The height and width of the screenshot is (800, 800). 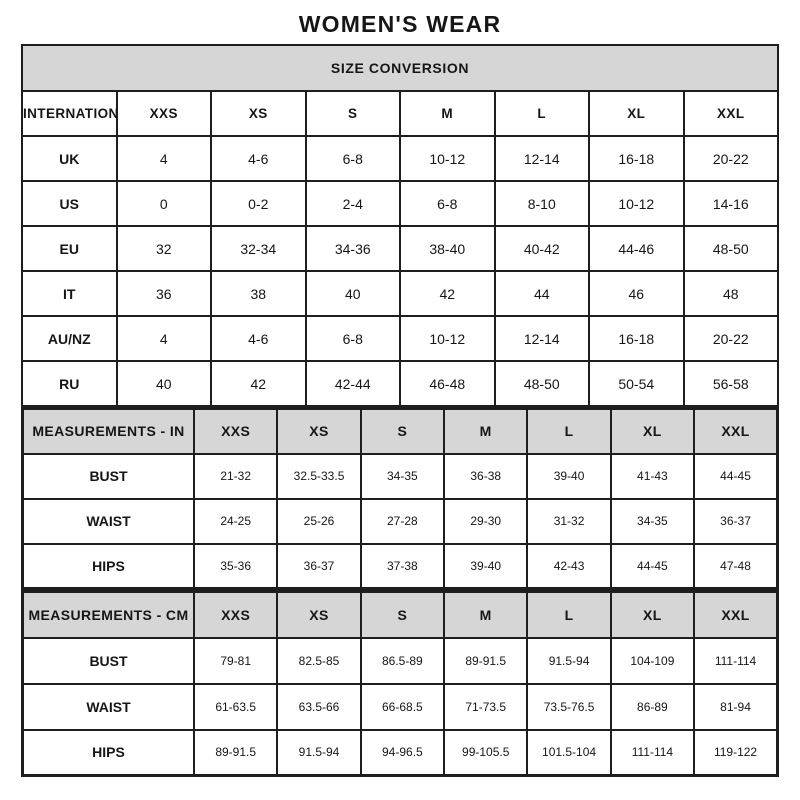 I want to click on header-row: MEASUREMENTS - IN XXS XS S M L XL XXL, so click(x=400, y=431).